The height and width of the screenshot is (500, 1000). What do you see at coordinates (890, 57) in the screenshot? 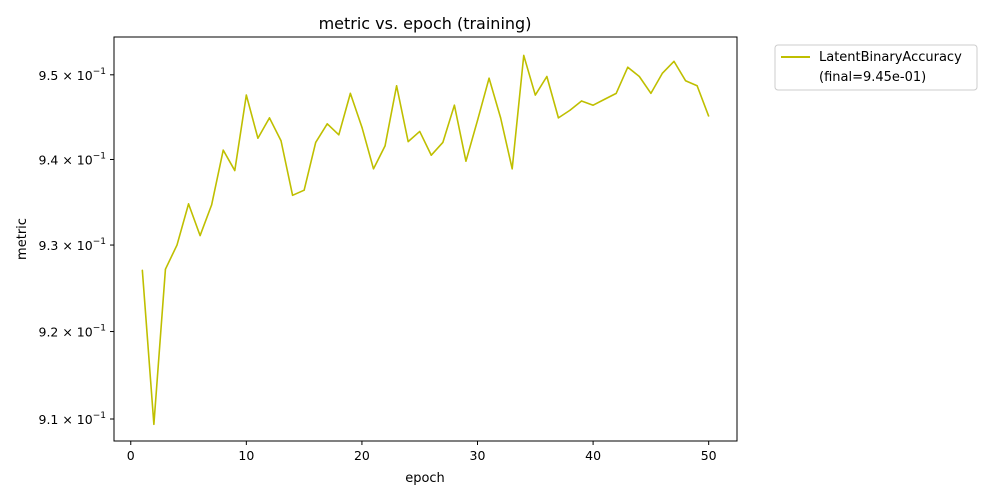
I see `legend-series-name: LatentBinaryAccuracy` at bounding box center [890, 57].